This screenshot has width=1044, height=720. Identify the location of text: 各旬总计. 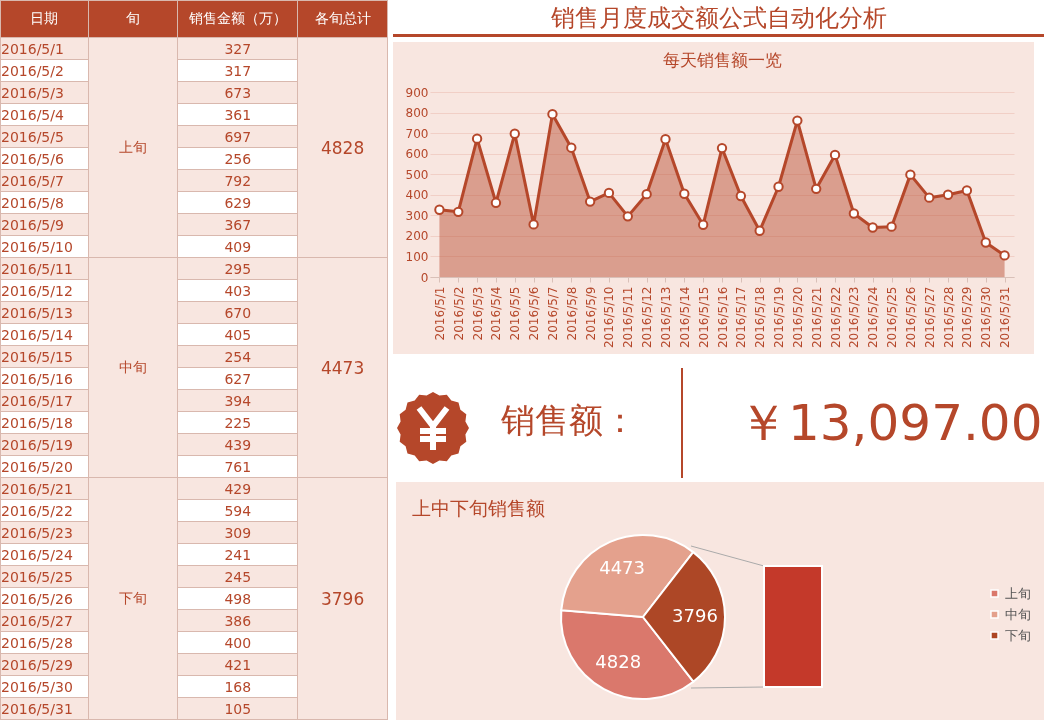
(342, 19).